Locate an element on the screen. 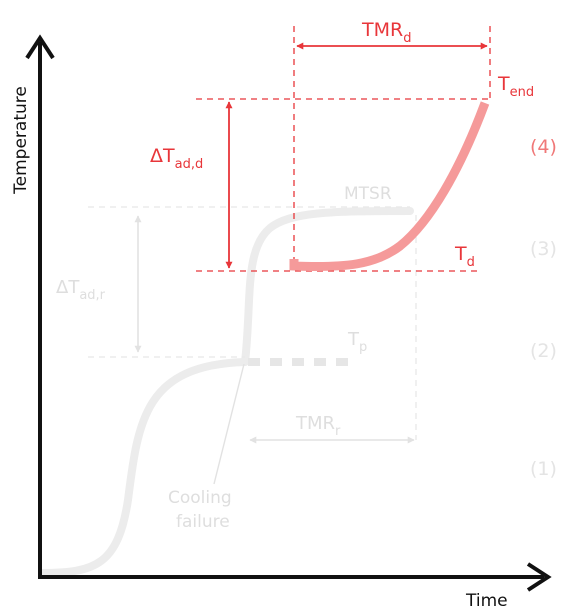 This screenshot has width=568, height=610. y-axis-arrowhead is located at coordinates (40, 47).